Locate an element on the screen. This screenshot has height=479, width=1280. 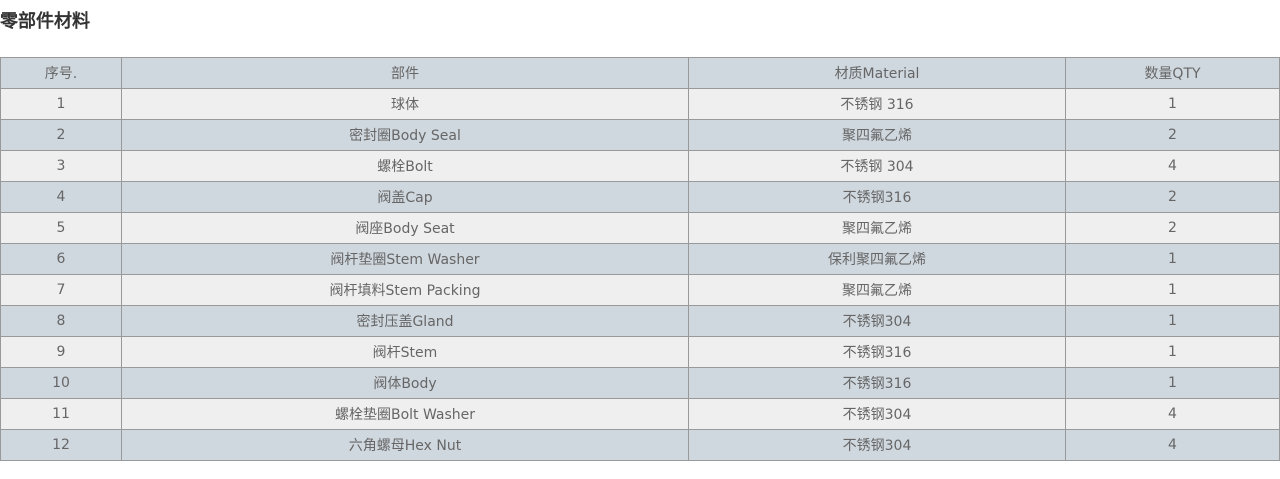
header-qty: 数量QTY is located at coordinates (1172, 73).